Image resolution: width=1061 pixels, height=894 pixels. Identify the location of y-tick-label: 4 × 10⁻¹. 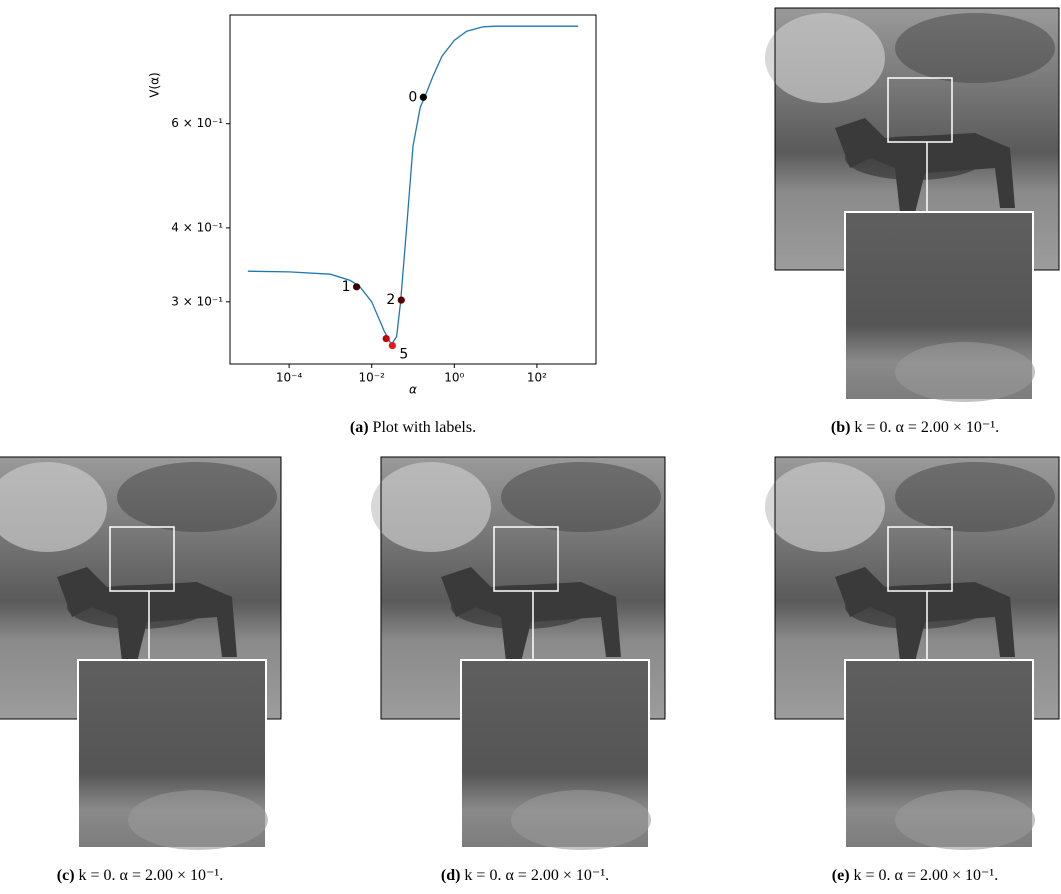
(197, 227).